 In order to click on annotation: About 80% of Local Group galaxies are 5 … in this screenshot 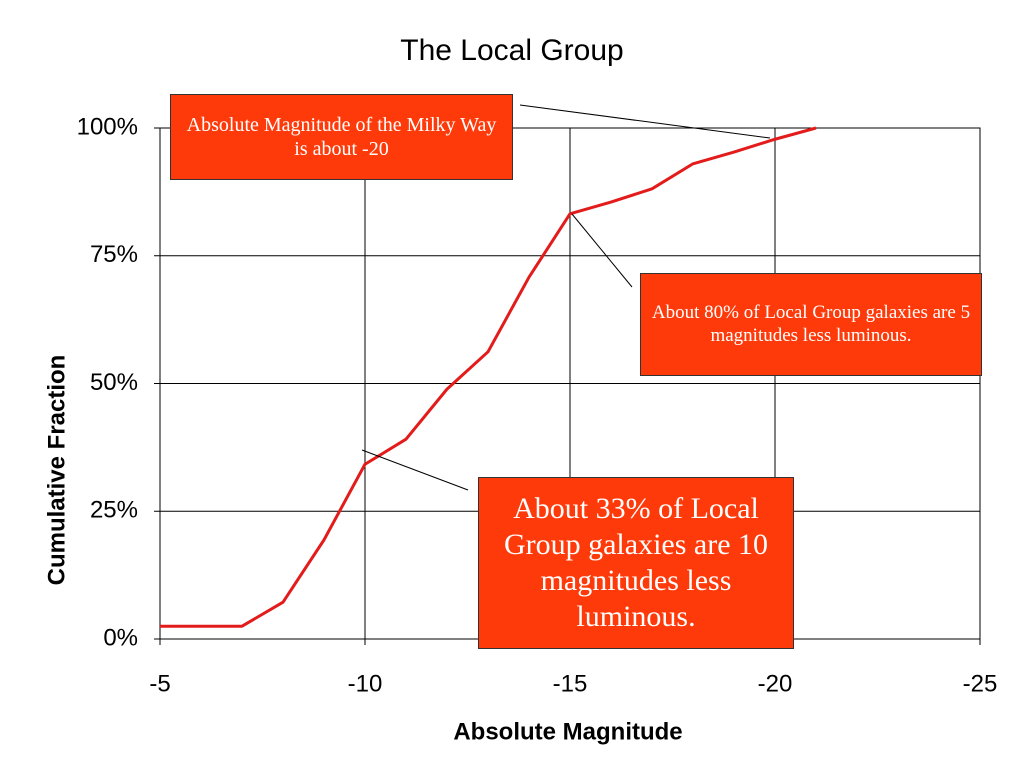, I will do `click(811, 324)`.